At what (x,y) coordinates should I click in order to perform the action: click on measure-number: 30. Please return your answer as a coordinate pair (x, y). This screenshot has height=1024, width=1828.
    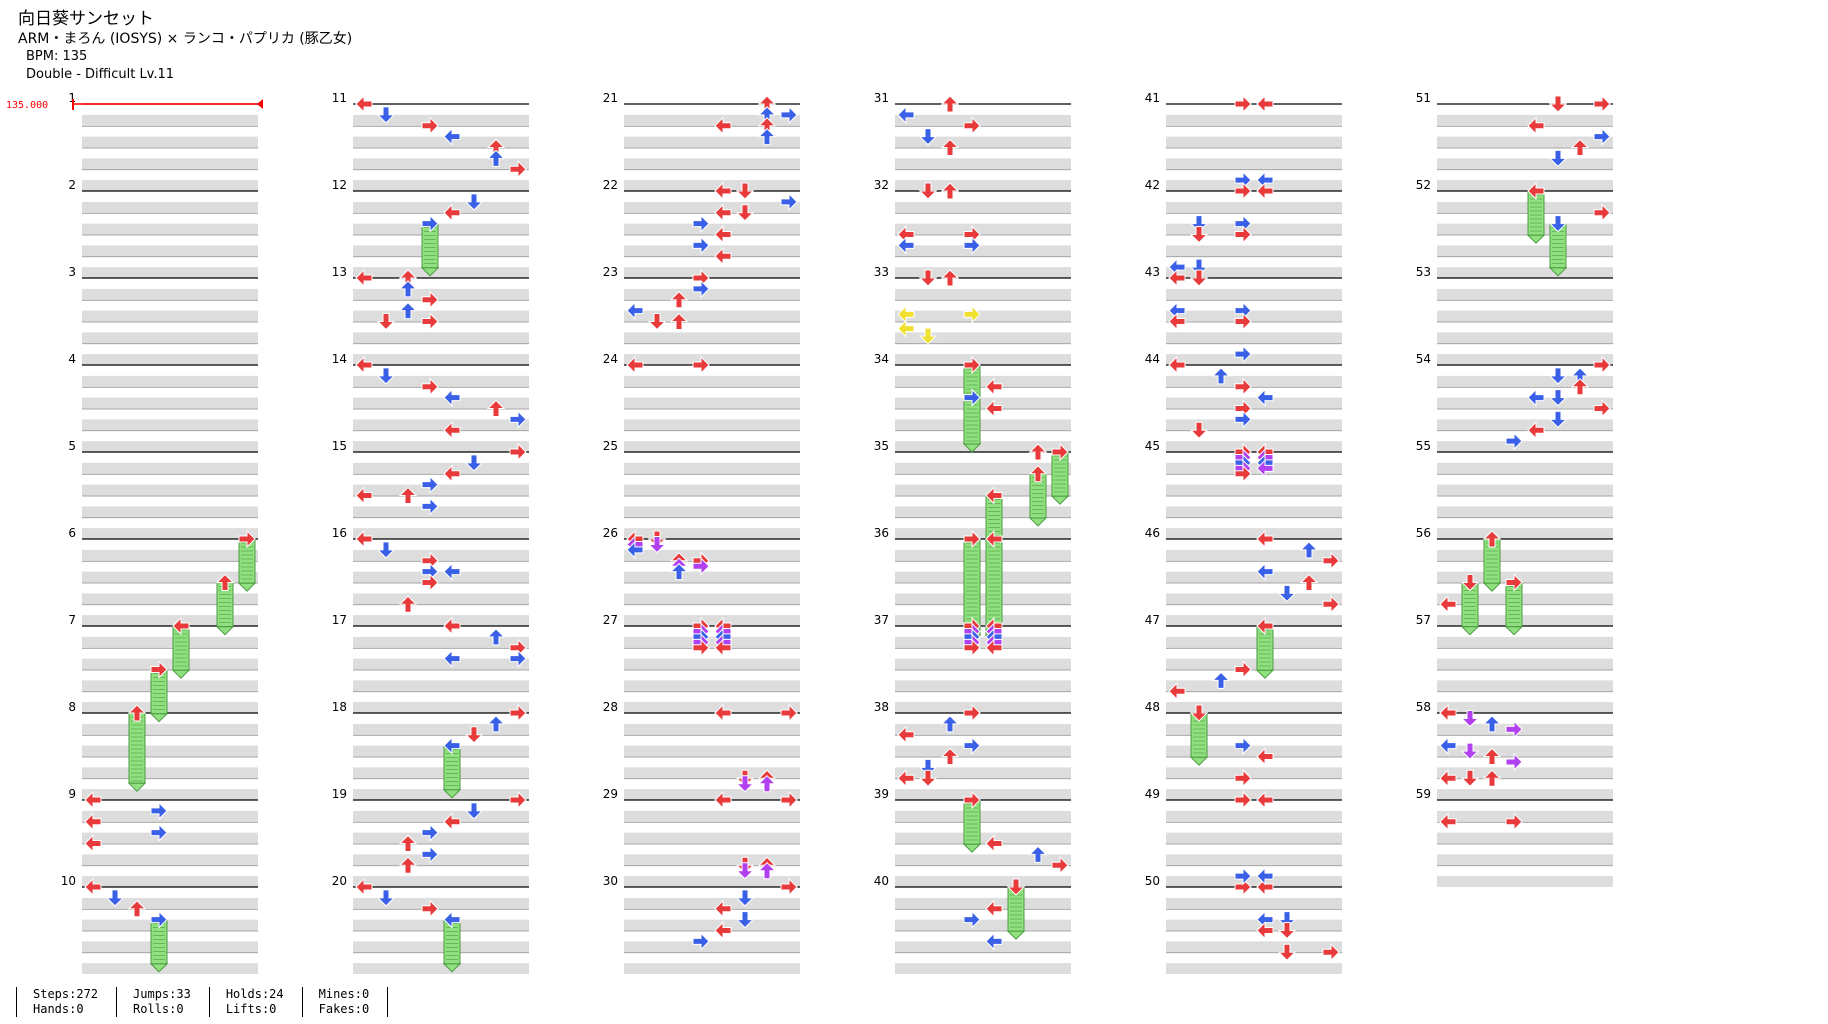
    Looking at the image, I should click on (610, 881).